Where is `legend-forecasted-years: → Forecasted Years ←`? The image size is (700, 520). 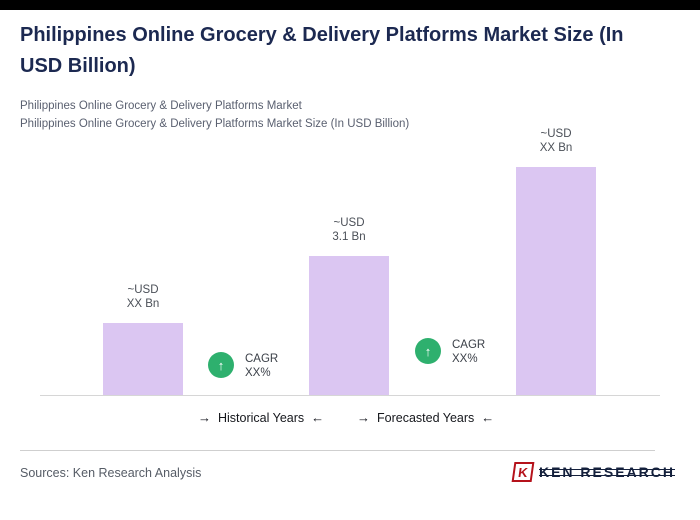 legend-forecasted-years: → Forecasted Years ← is located at coordinates (425, 417).